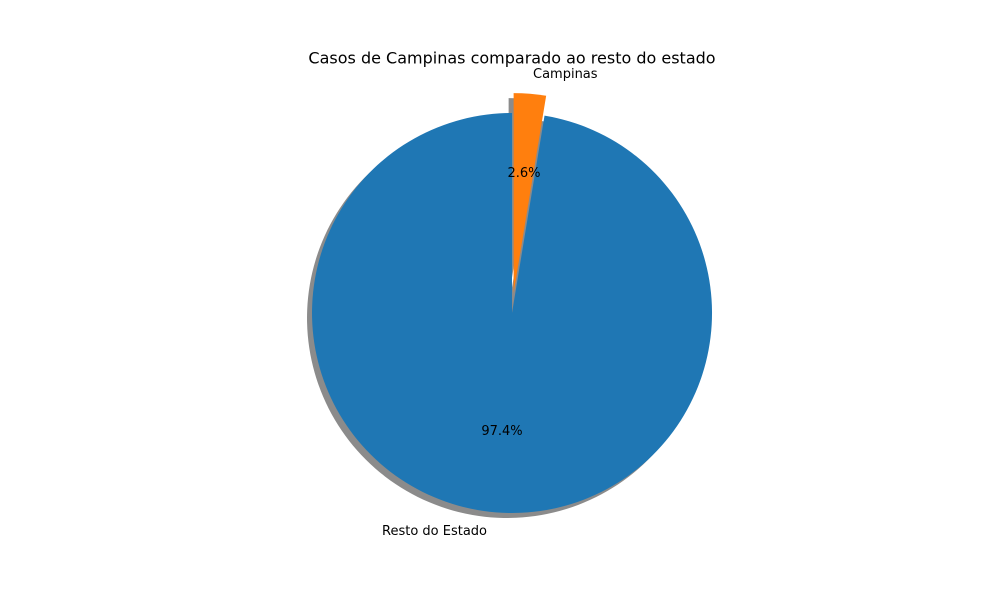 This screenshot has height=600, width=1000. What do you see at coordinates (565, 74) in the screenshot?
I see `slice-label-campinas: Campinas` at bounding box center [565, 74].